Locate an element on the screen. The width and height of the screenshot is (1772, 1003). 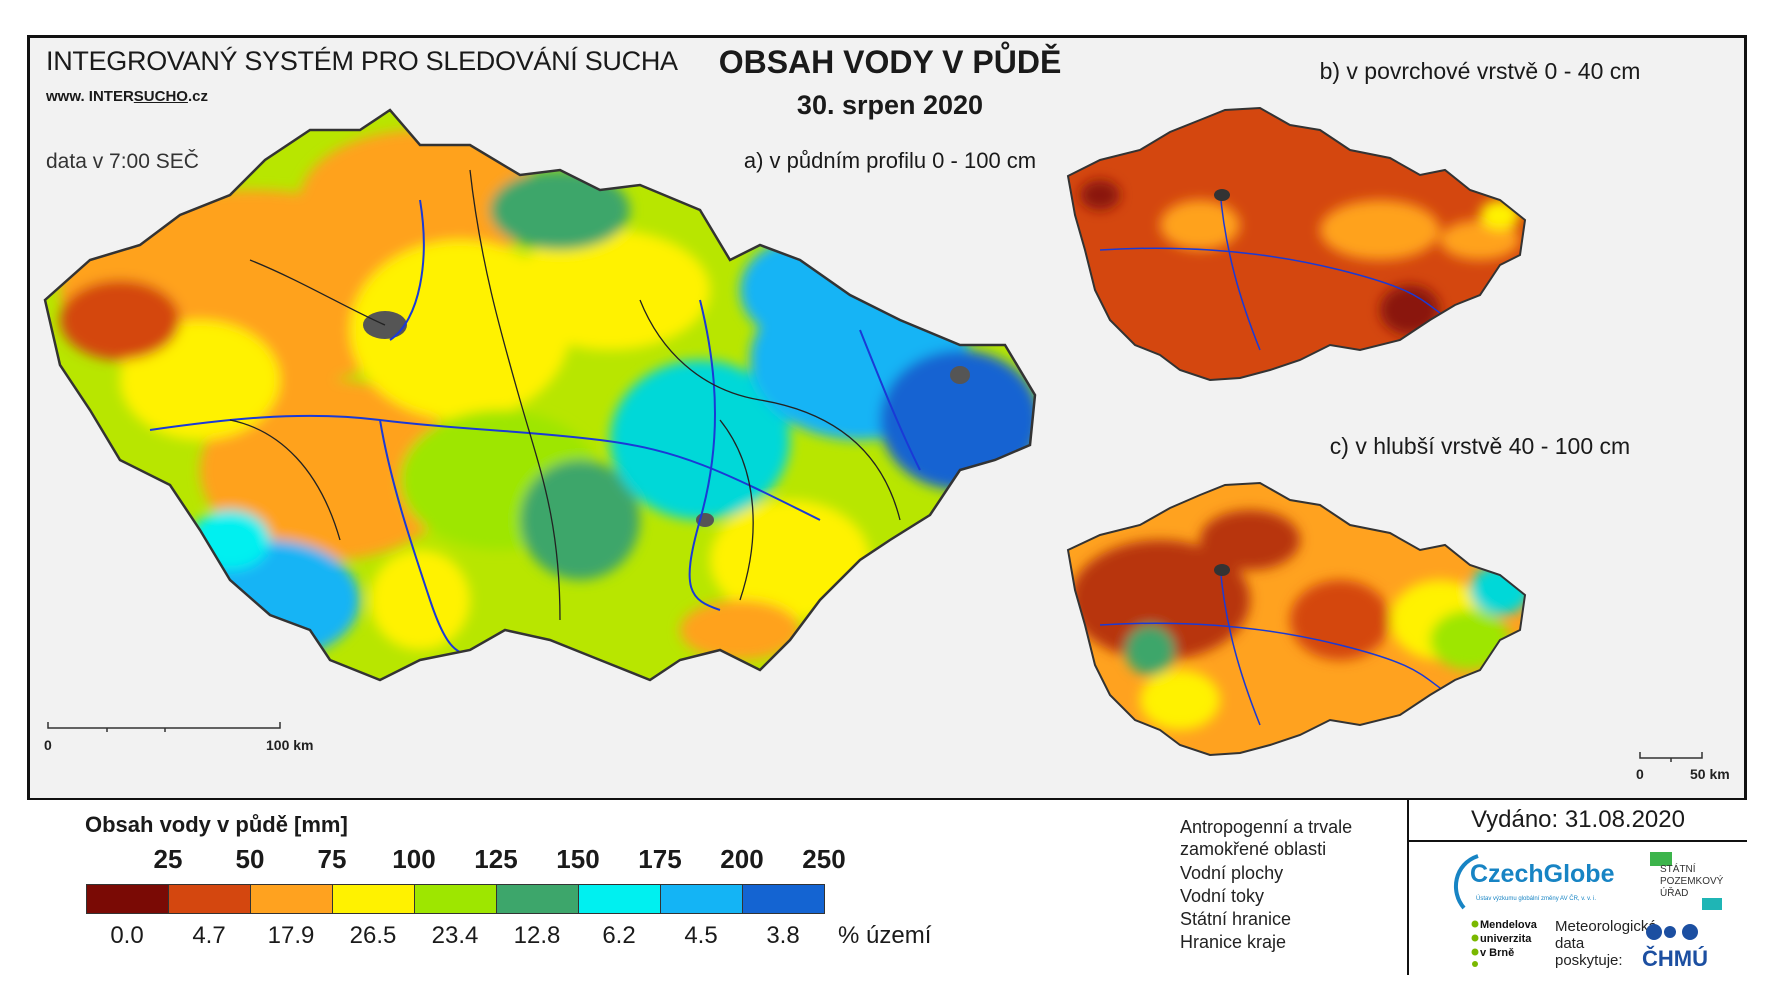
legend-water-body-label: Vodní plochy is located at coordinates (1232, 873).